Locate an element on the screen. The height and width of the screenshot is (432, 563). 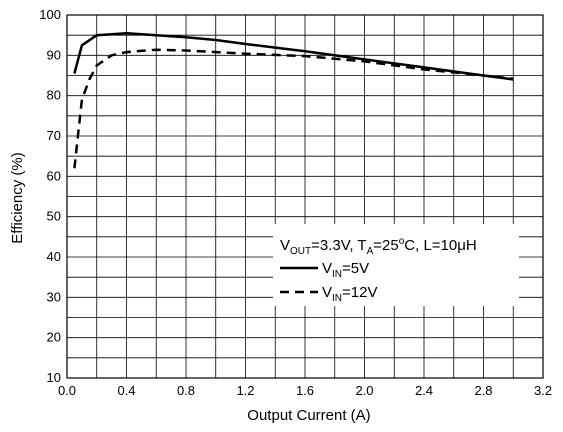
x-tick-label-2: 0.8 is located at coordinates (186, 390).